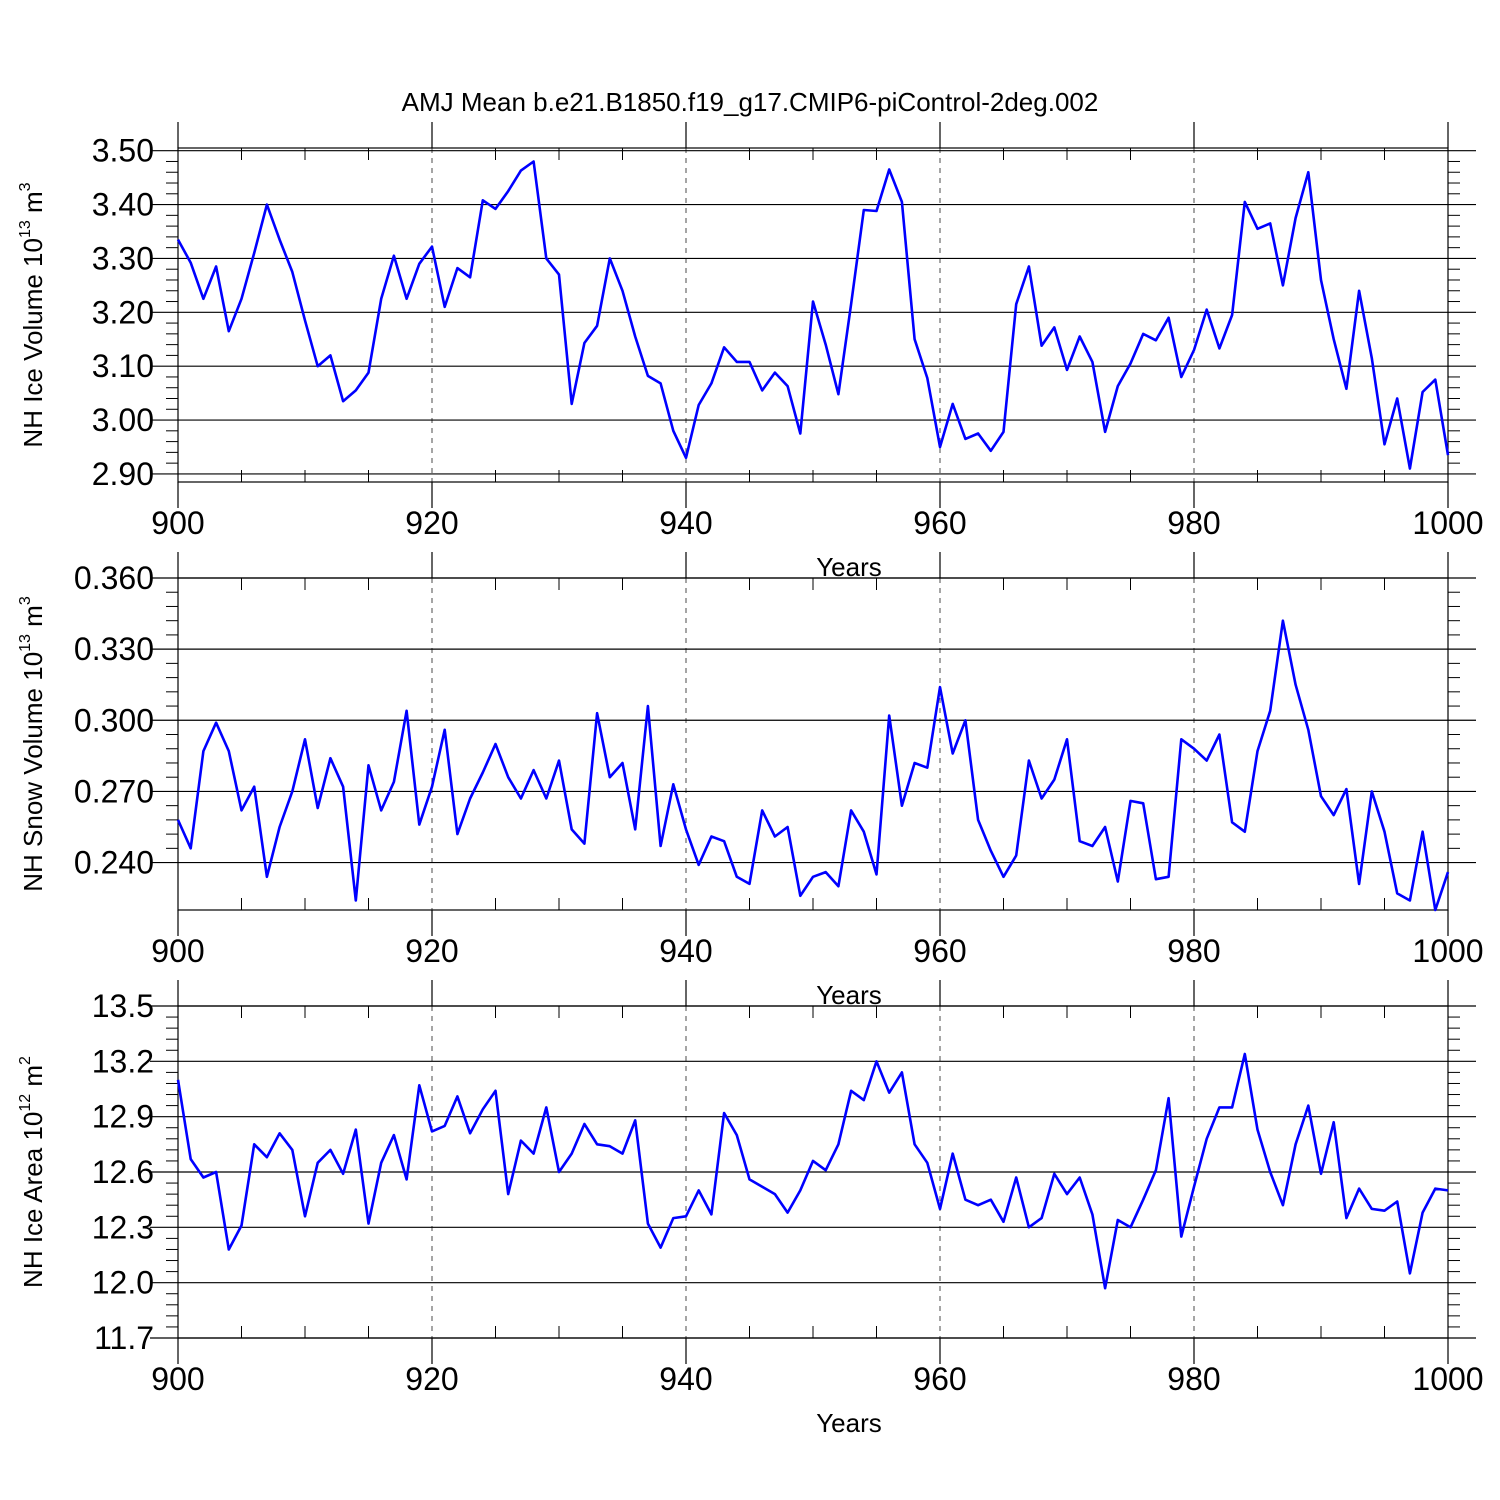 The height and width of the screenshot is (1500, 1500). What do you see at coordinates (123, 474) in the screenshot?
I see `y-tick-label: 2.90` at bounding box center [123, 474].